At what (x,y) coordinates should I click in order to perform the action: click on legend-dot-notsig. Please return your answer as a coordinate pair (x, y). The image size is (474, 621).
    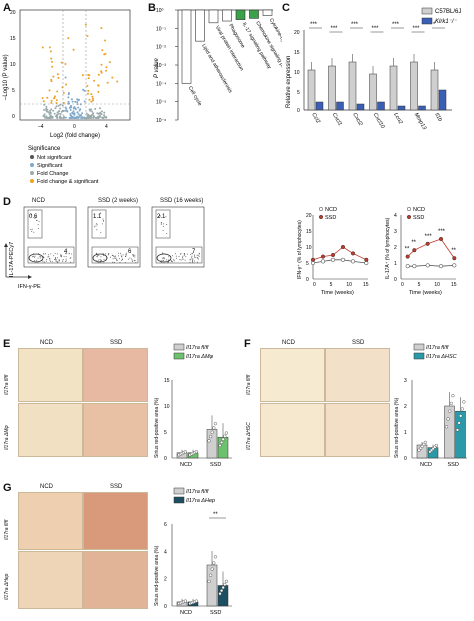
    Looking at the image, I should click on (32, 157).